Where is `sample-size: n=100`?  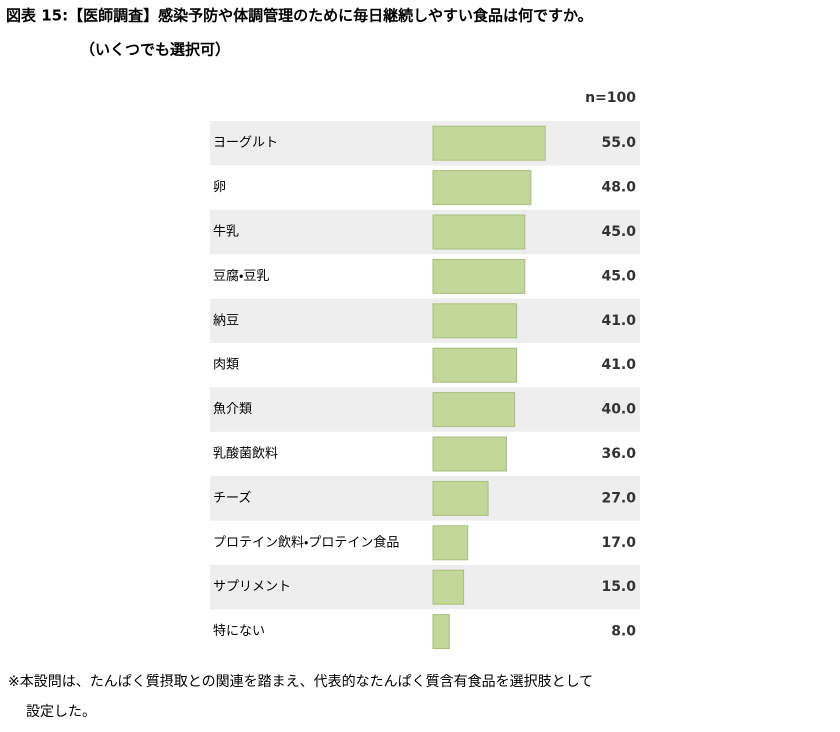
sample-size: n=100 is located at coordinates (610, 98).